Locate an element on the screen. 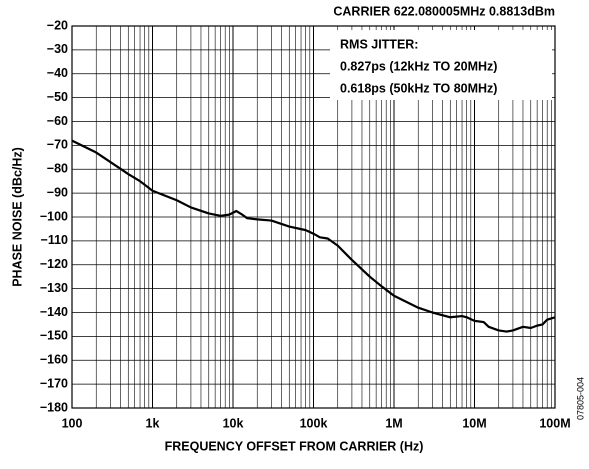 This screenshot has width=589, height=469. y-tick-label: −50 is located at coordinates (57, 97).